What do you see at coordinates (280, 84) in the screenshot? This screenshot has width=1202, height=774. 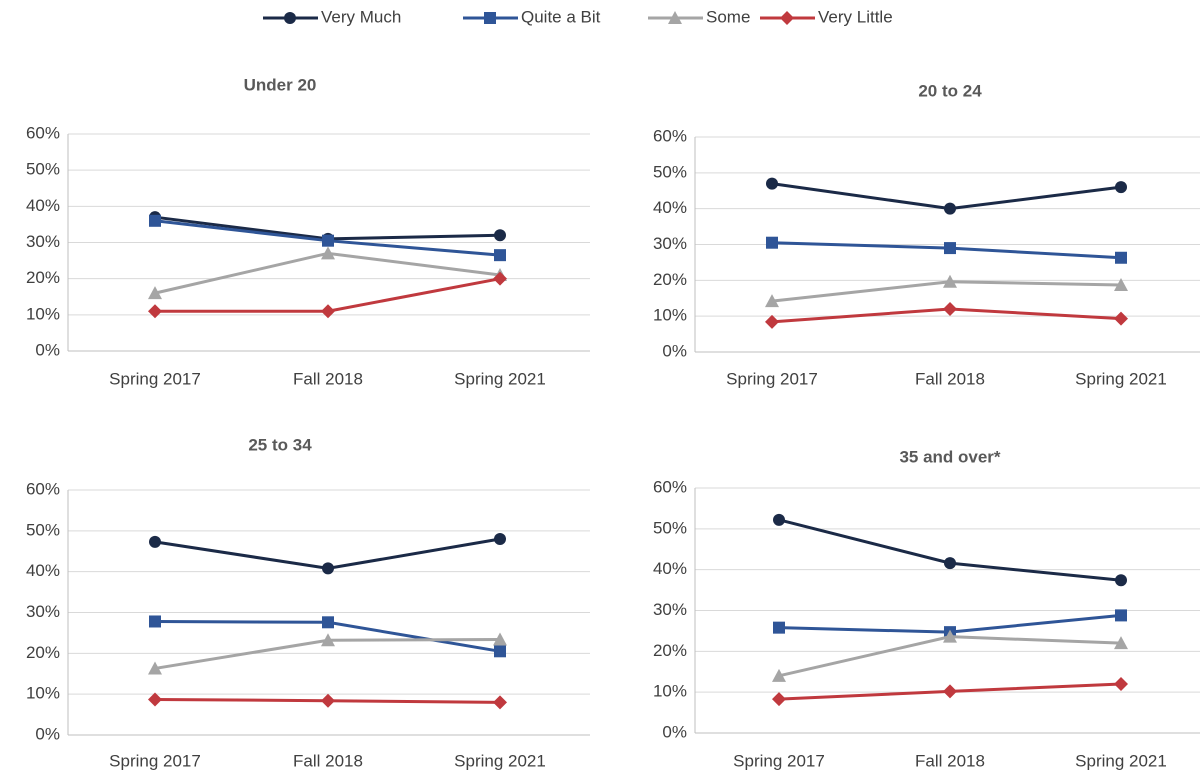 I see `chart-title: Under 20` at bounding box center [280, 84].